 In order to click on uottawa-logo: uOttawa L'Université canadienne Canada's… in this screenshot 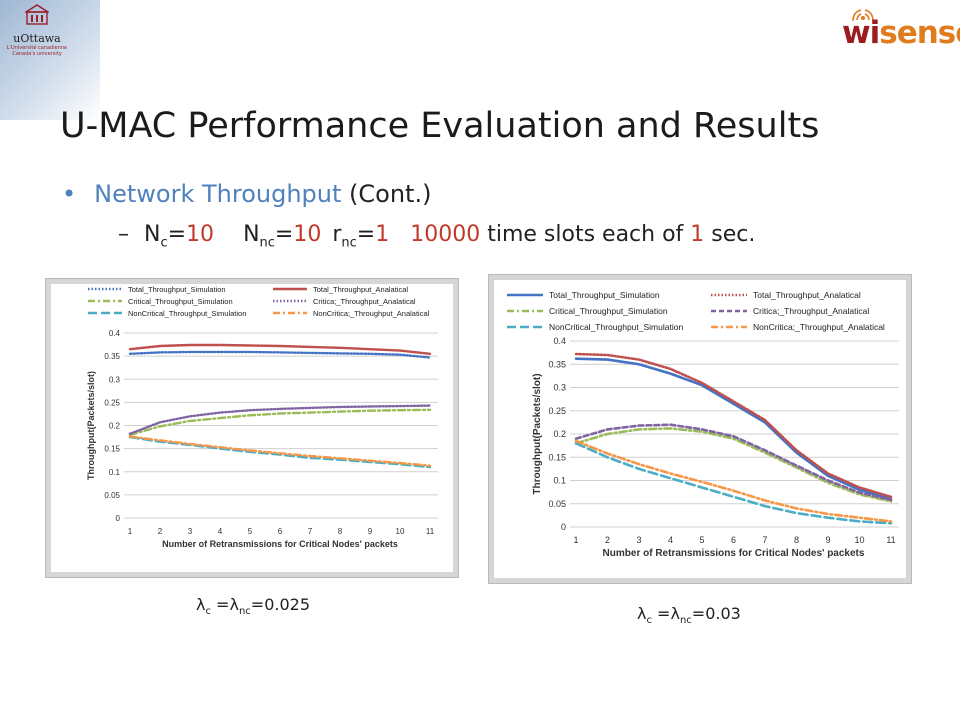, I will do `click(37, 36)`.